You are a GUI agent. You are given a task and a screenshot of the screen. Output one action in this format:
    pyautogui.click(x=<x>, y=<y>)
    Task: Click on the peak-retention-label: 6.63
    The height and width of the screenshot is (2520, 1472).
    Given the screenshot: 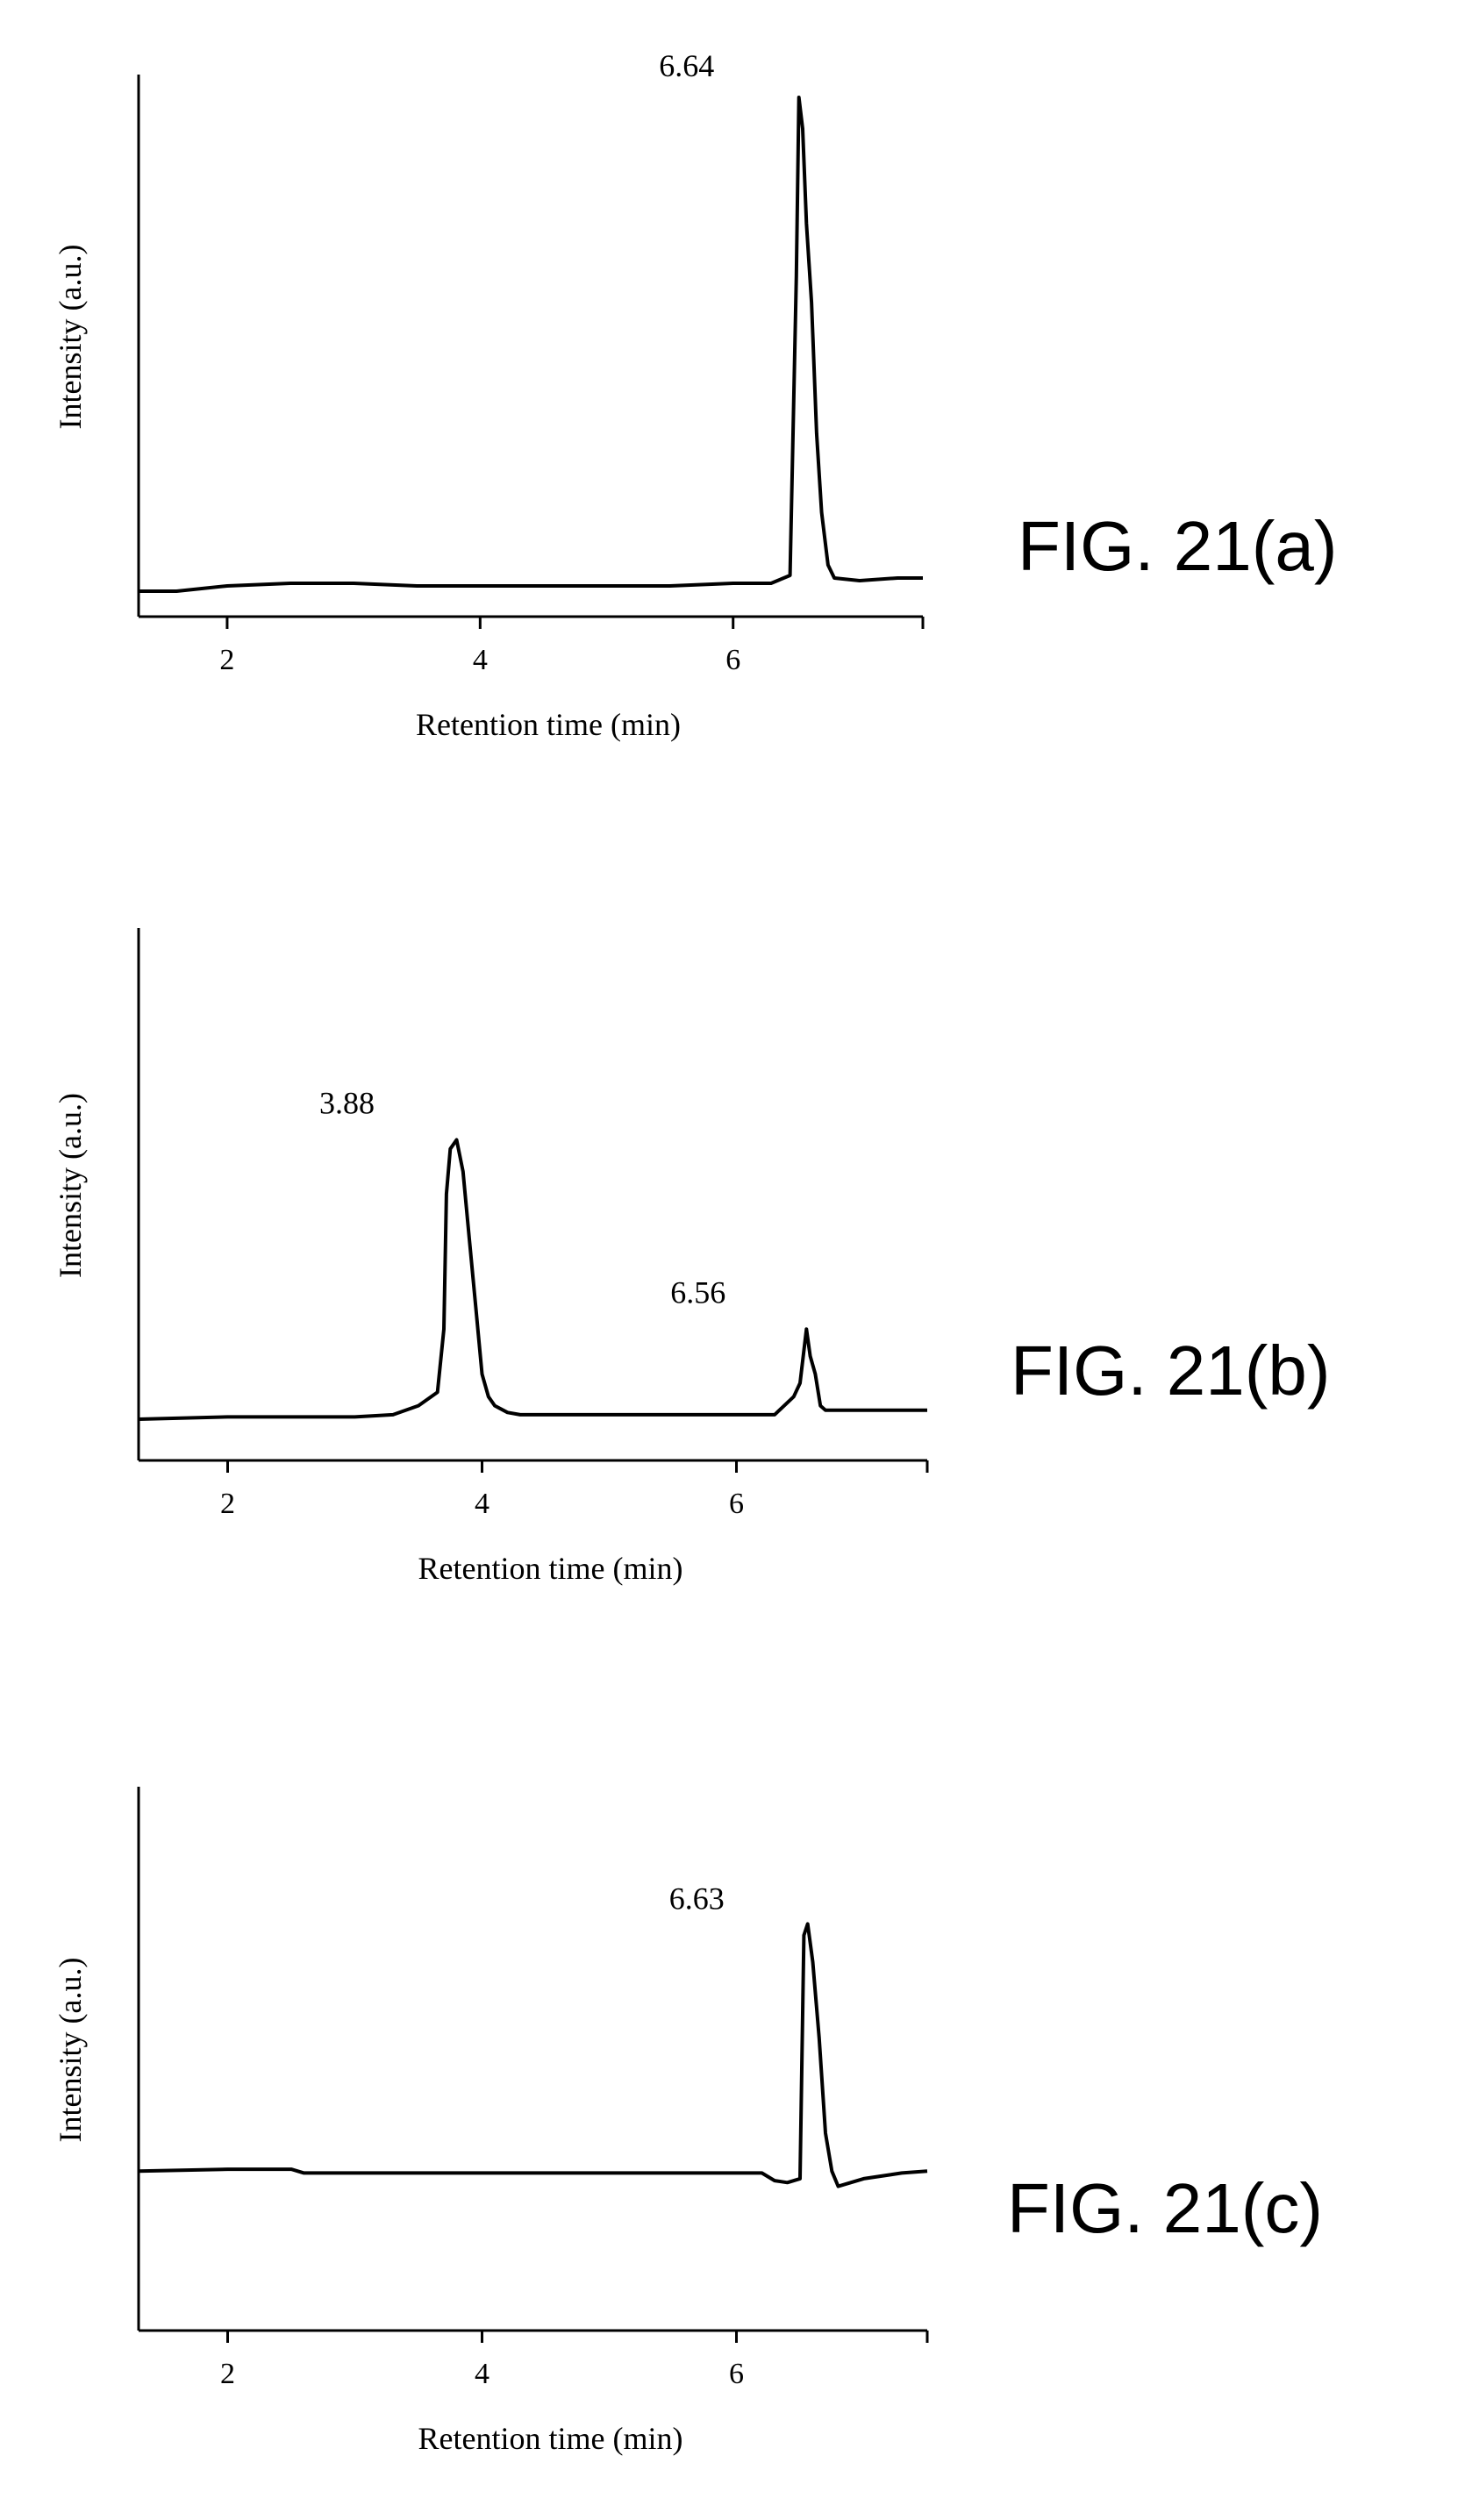 What is the action you would take?
    pyautogui.click(x=697, y=1898)
    